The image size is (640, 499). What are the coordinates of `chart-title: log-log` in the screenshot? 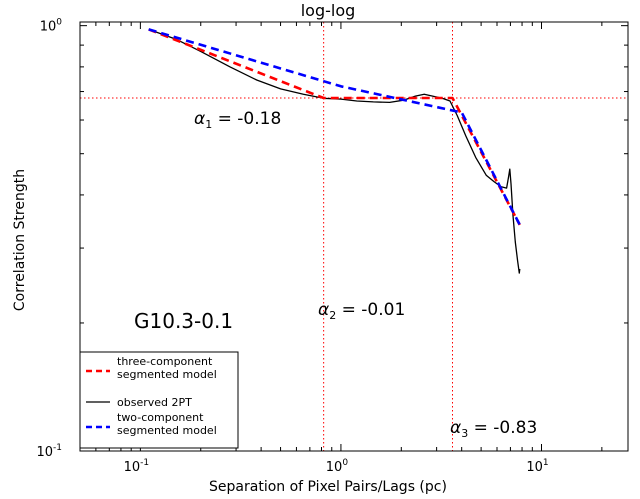 It's located at (328, 10).